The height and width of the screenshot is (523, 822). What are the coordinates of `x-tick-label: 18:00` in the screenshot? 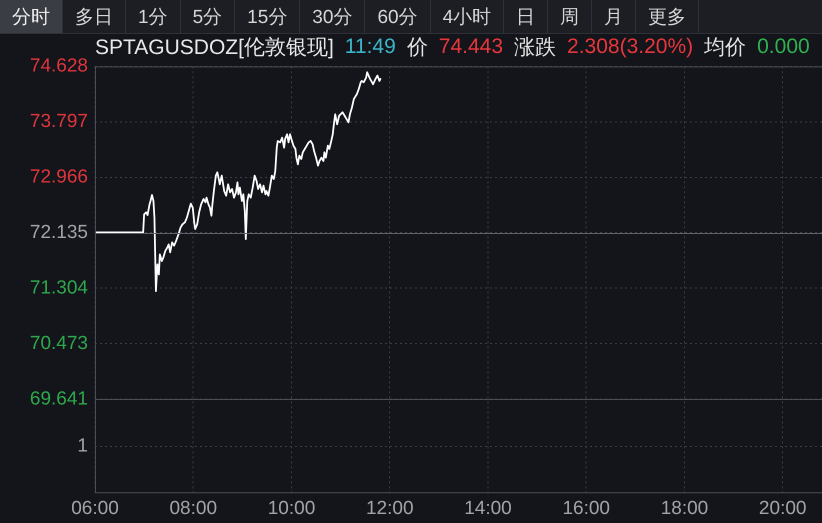 It's located at (684, 508).